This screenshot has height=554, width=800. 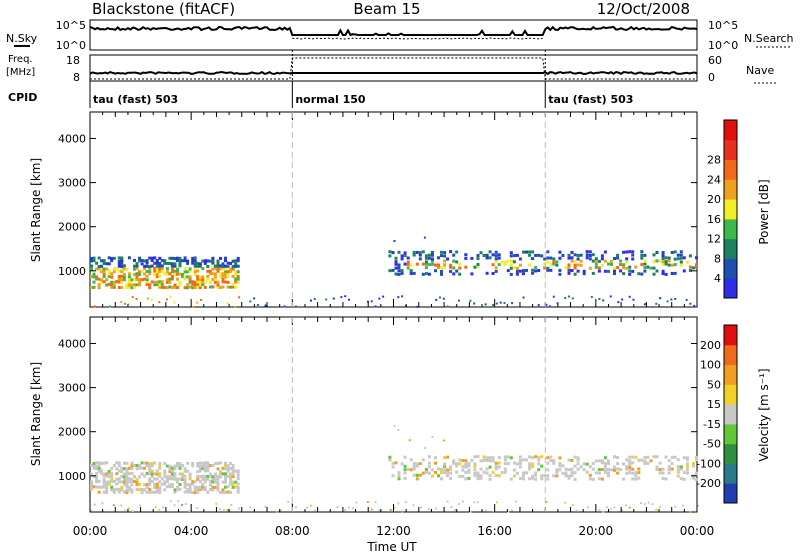 I want to click on colorbar-segment, so click(x=730, y=248).